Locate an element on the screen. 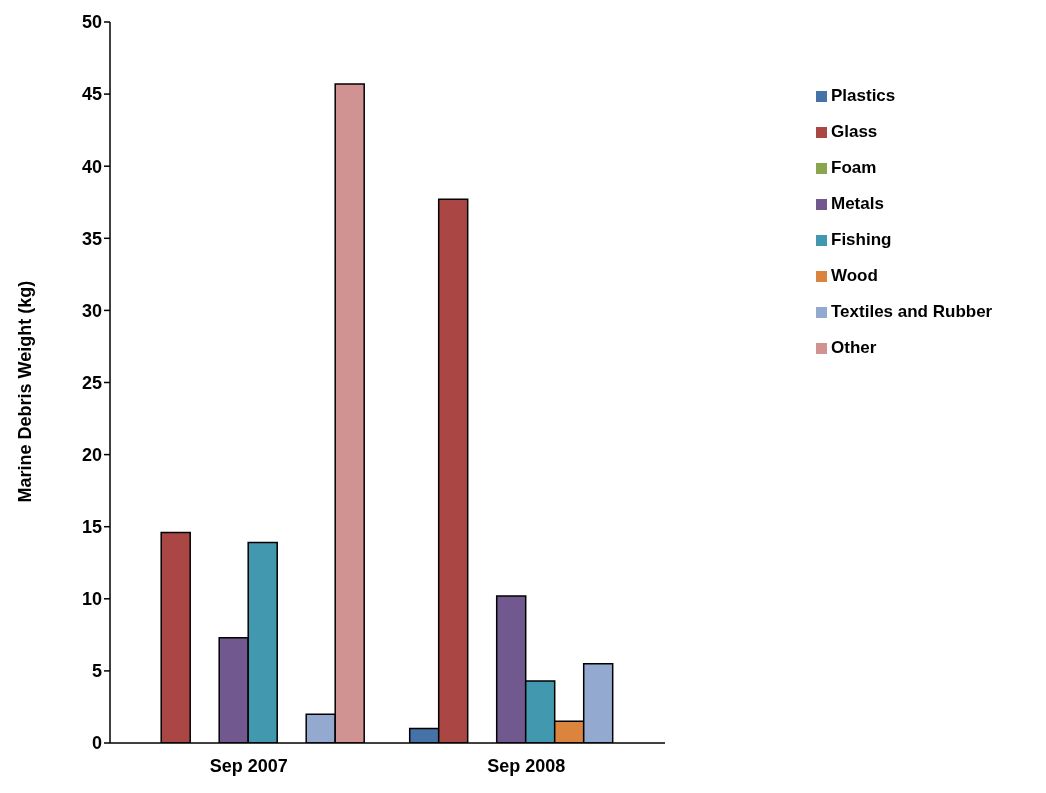  y-tick-label: 35 is located at coordinates (91, 238).